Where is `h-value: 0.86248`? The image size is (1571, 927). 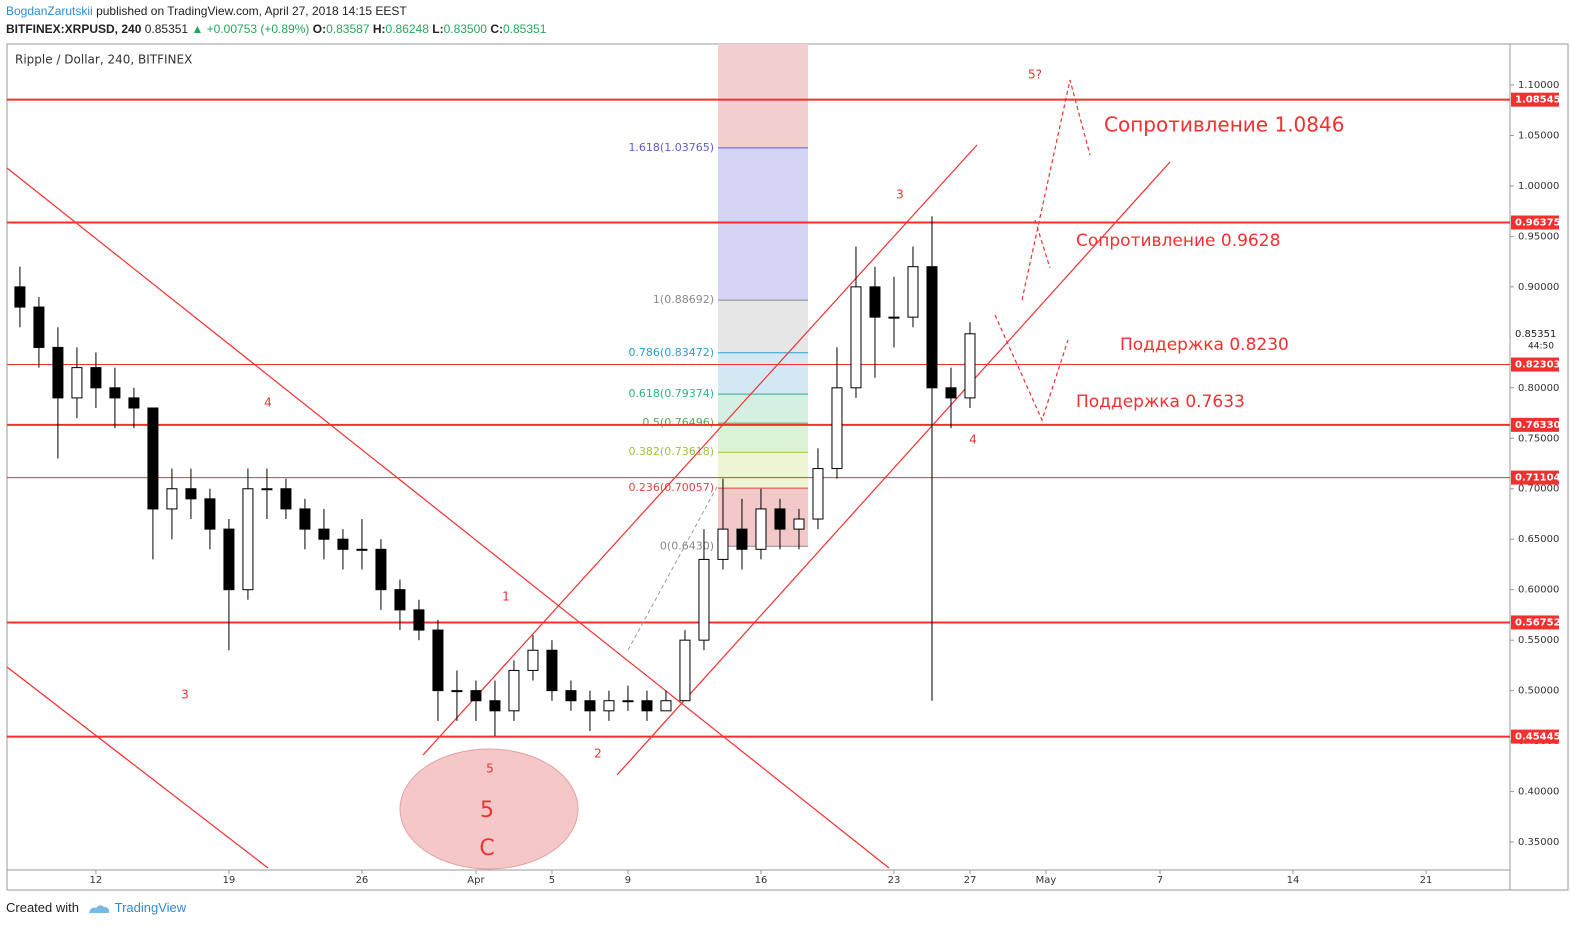 h-value: 0.86248 is located at coordinates (407, 29).